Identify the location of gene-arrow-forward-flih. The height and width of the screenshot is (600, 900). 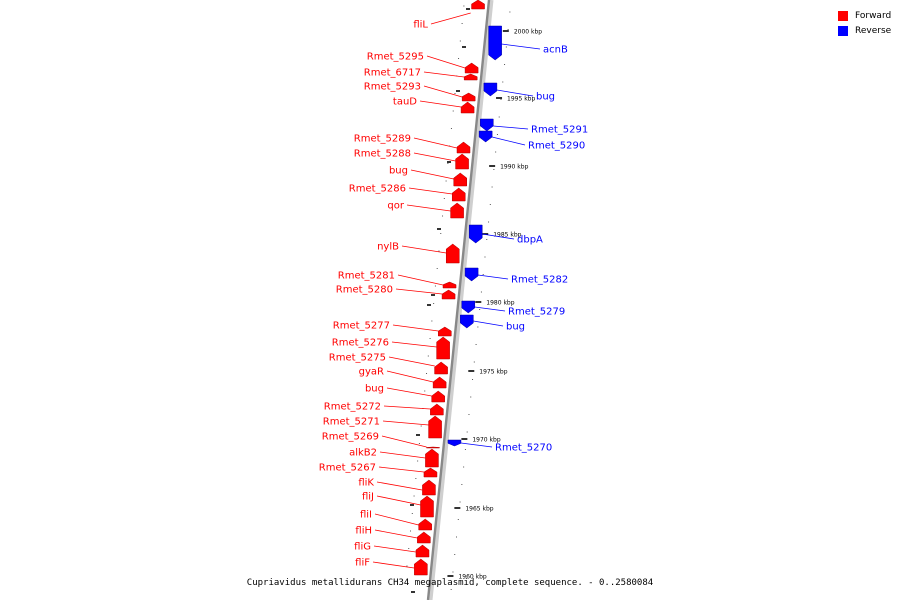
(424, 537).